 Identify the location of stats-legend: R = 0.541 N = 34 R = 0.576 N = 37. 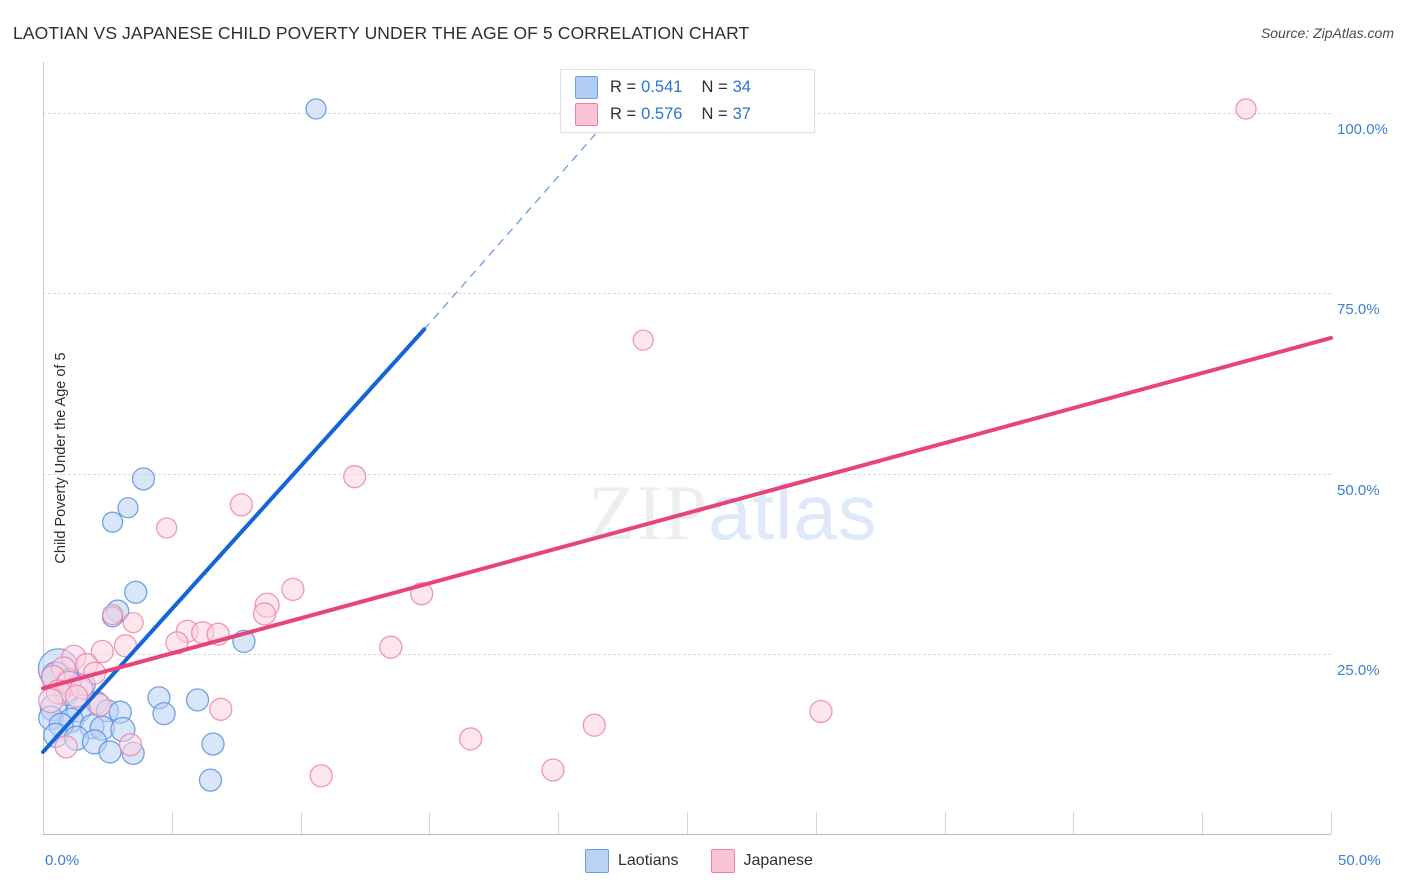
(687, 101).